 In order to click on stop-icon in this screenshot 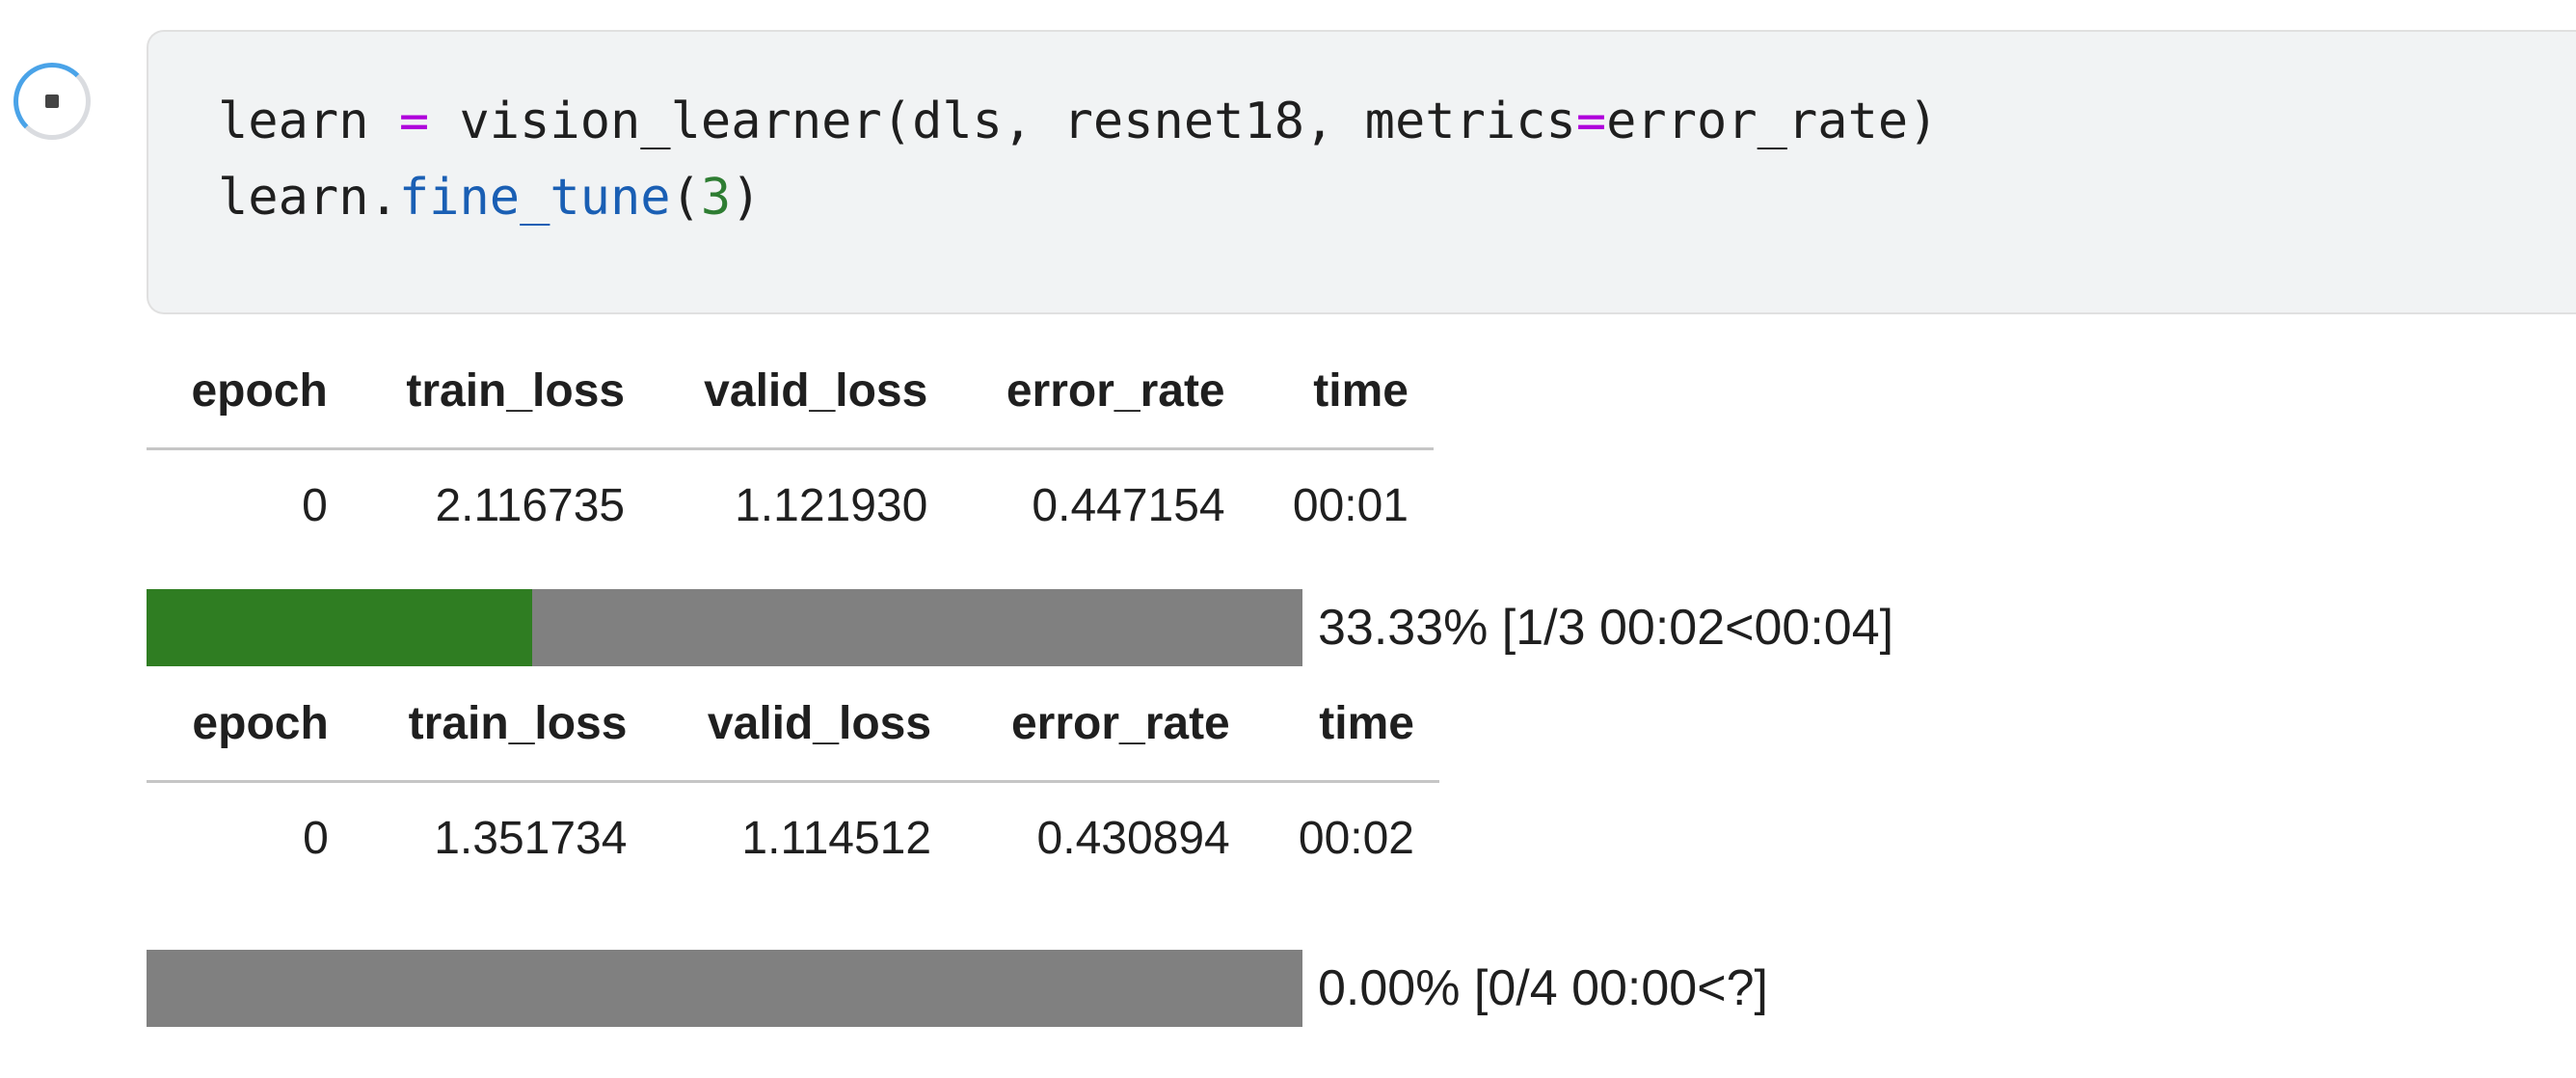, I will do `click(52, 101)`.